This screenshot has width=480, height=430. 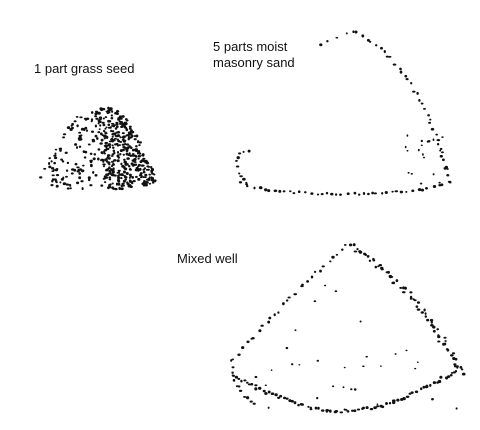 I want to click on sand-label-line-1: 5 parts moist, so click(x=250, y=46).